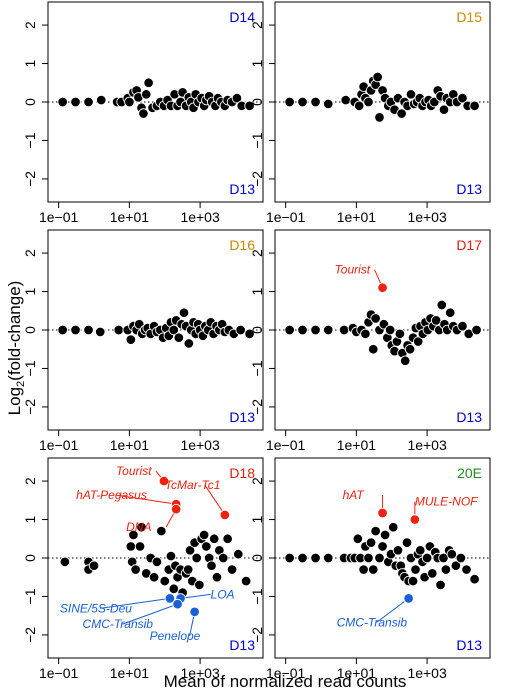 The image size is (512, 696). What do you see at coordinates (469, 473) in the screenshot?
I see `panel-top-label: 20E` at bounding box center [469, 473].